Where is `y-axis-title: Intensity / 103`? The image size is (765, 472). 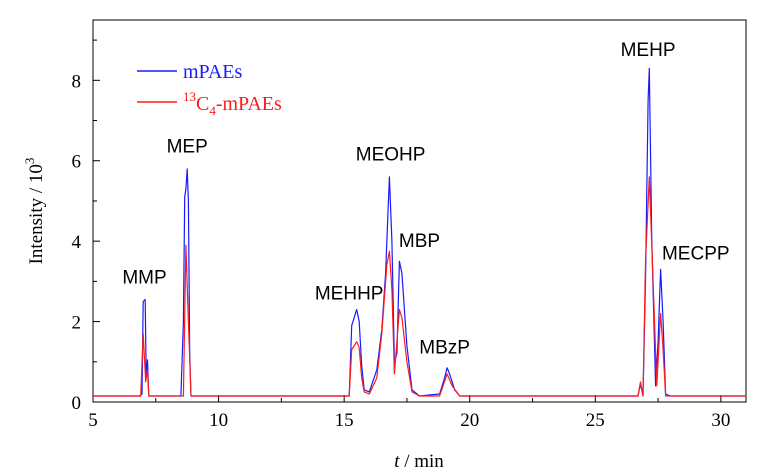
y-axis-title: Intensity / 103 is located at coordinates (34, 211).